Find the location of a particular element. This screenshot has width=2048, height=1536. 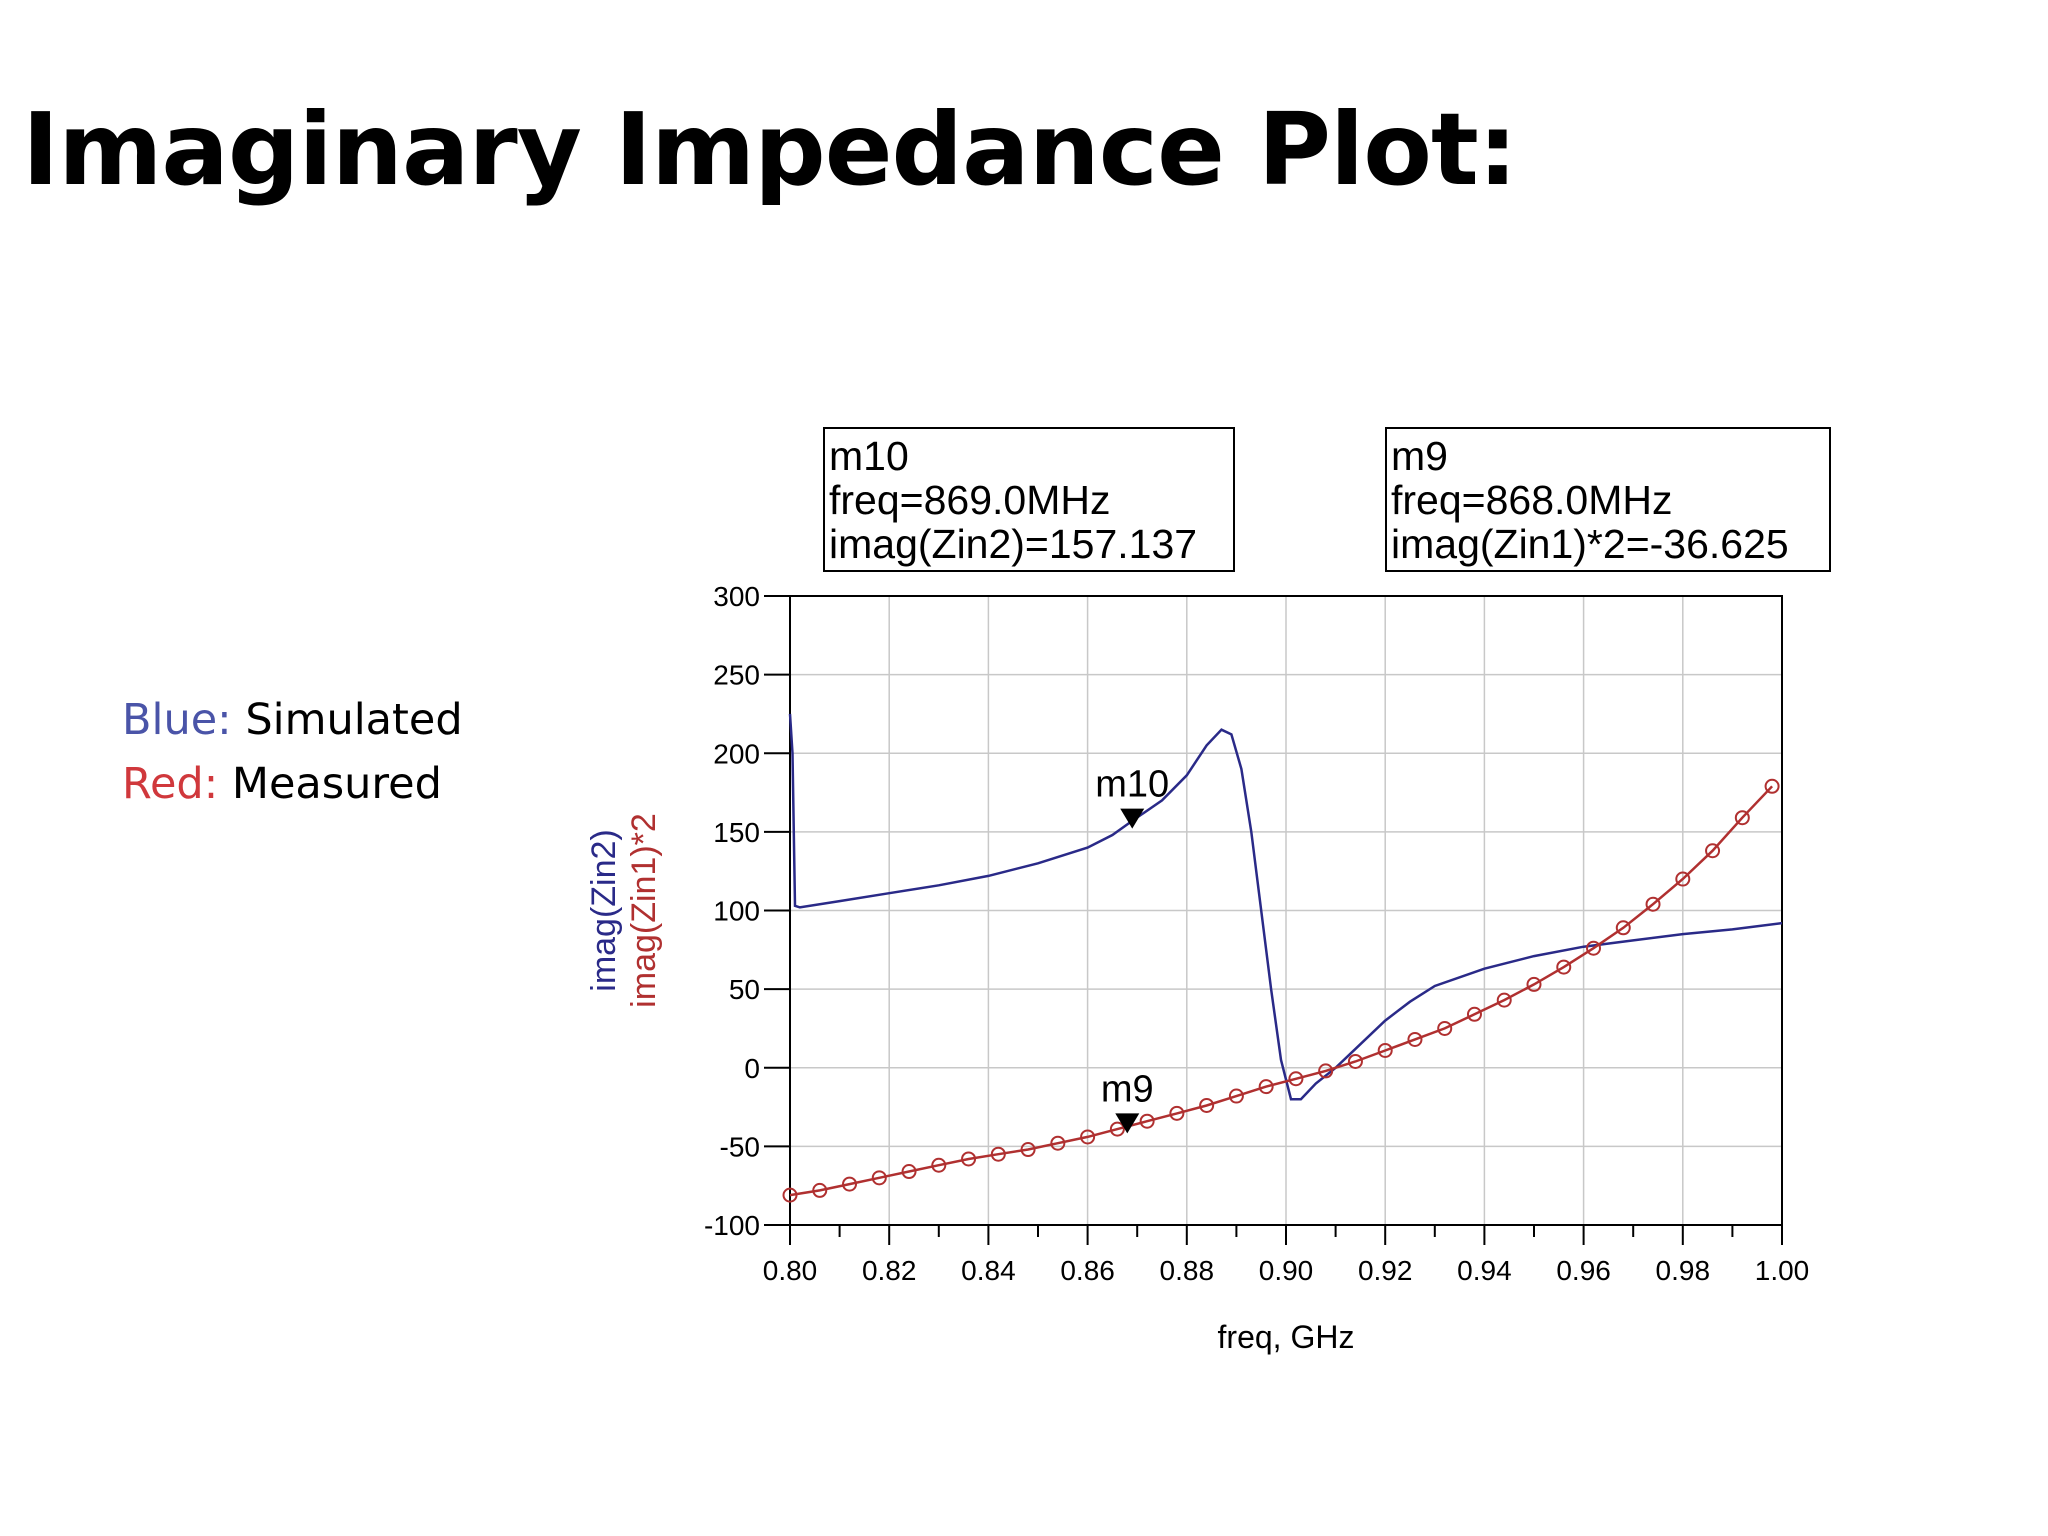

readout-line: m9 is located at coordinates (1419, 456).